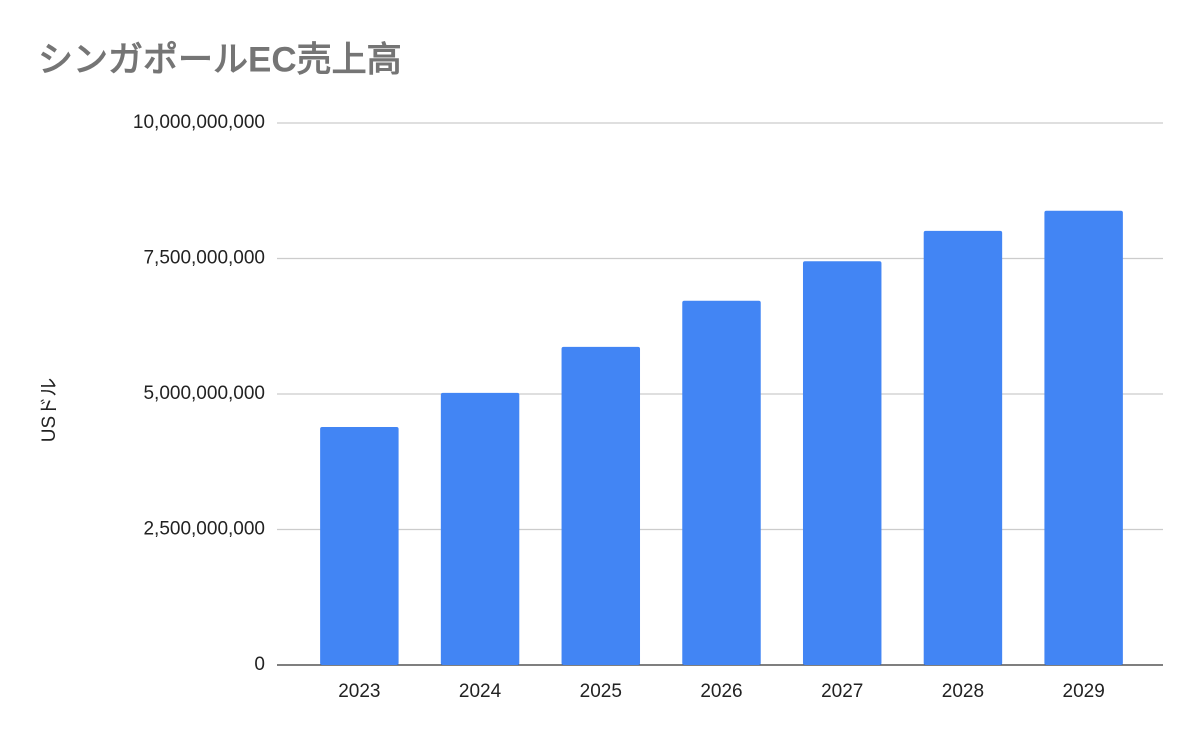  I want to click on x-tick-label: 2026, so click(721, 691).